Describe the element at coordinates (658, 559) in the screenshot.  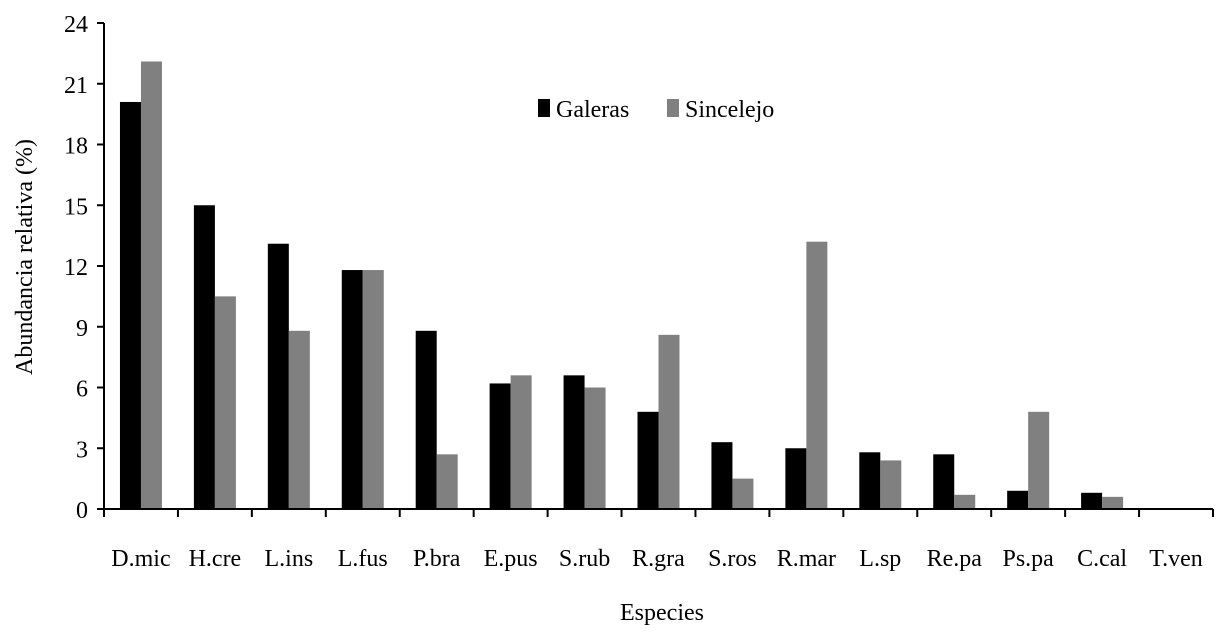
I see `x-tick-label: R.gra` at that location.